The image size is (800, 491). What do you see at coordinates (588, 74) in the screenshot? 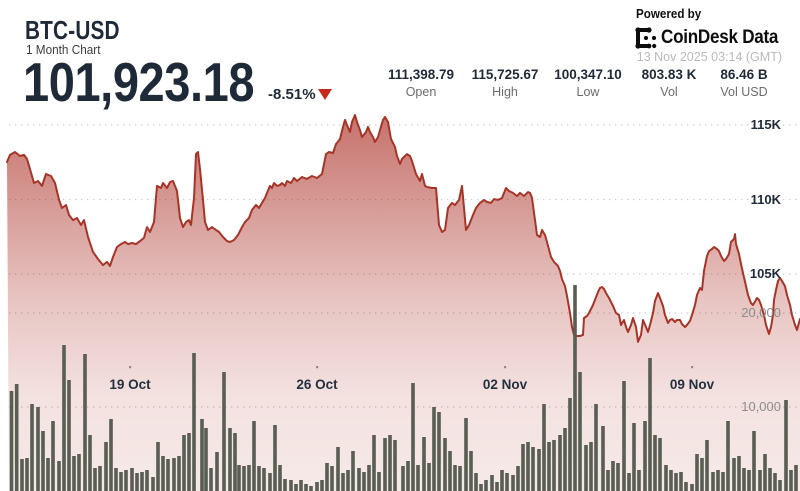
I see `stat-value: 100,347.10` at bounding box center [588, 74].